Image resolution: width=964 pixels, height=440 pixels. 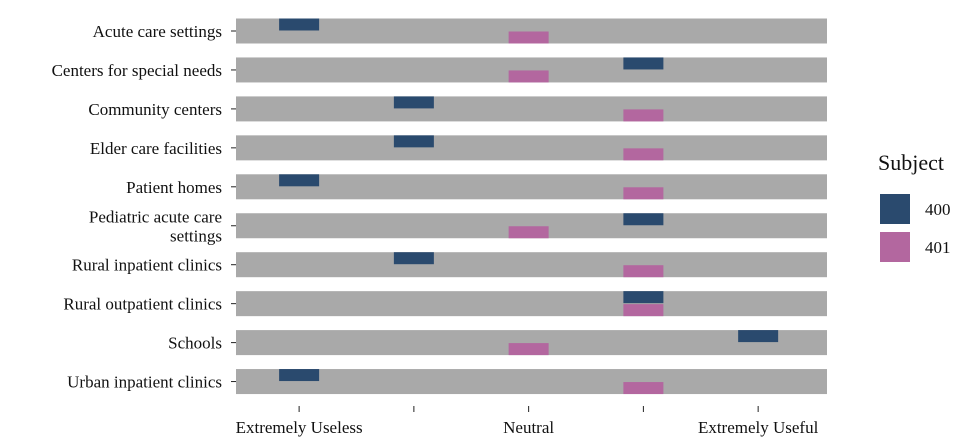 I want to click on y-tick-label: Schools, so click(x=195, y=343).